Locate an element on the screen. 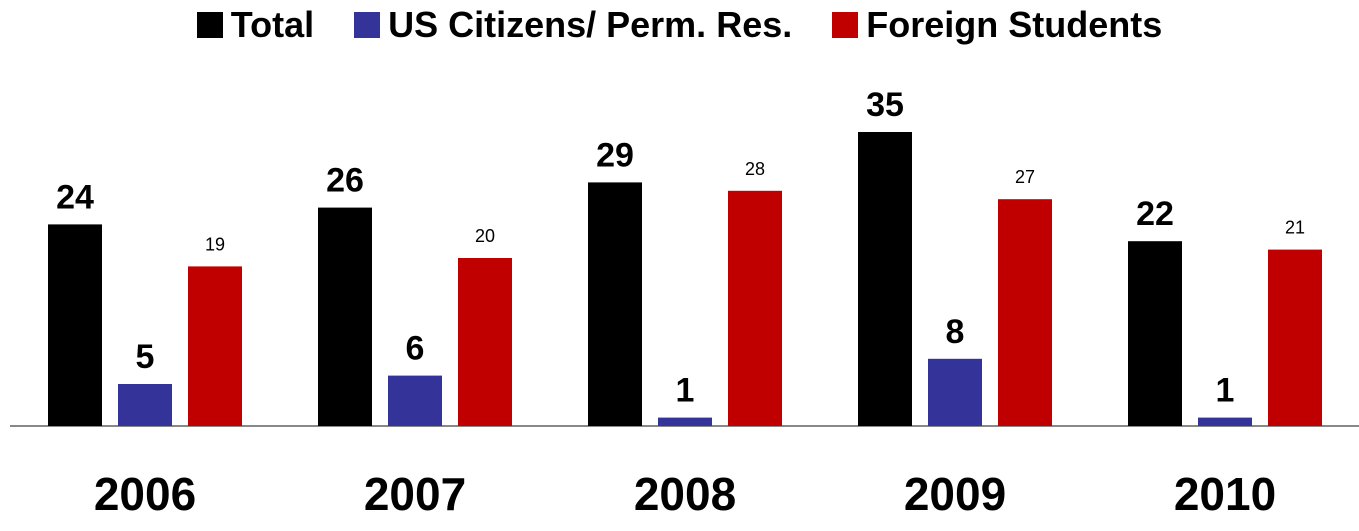 The image size is (1359, 531). category-label-2009: 2009 is located at coordinates (955, 494).